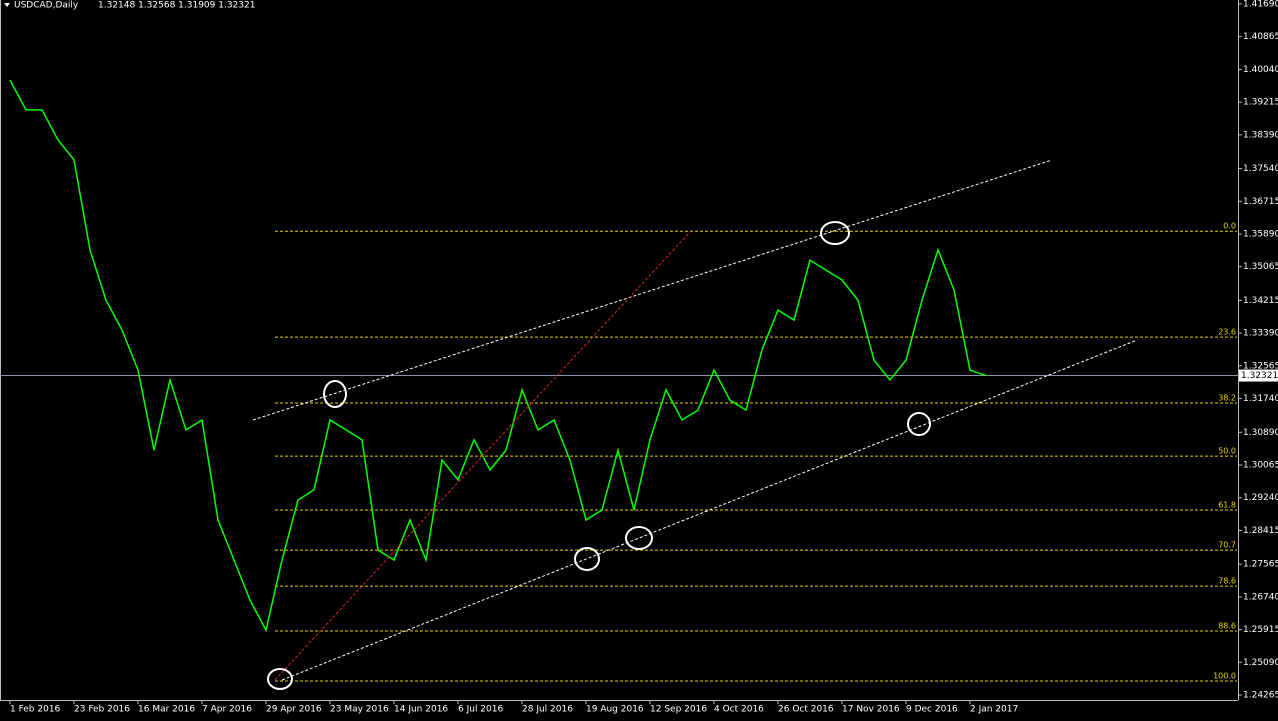 Image resolution: width=1278 pixels, height=721 pixels. What do you see at coordinates (1224, 675) in the screenshot?
I see `fib-label: 100.0` at bounding box center [1224, 675].